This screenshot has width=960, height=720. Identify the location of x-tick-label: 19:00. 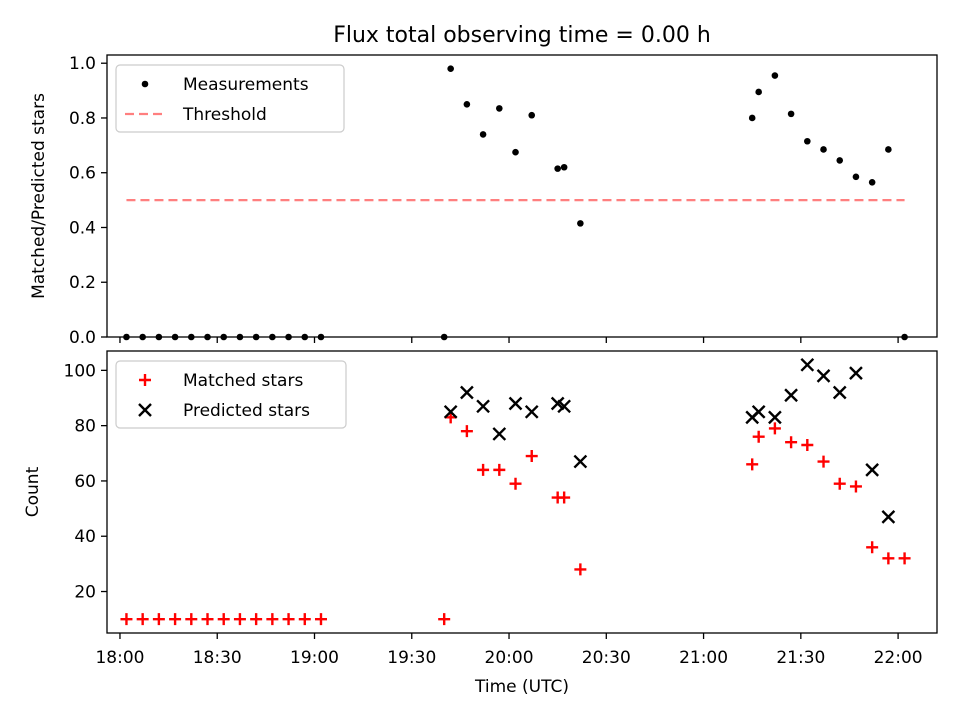
(314, 658).